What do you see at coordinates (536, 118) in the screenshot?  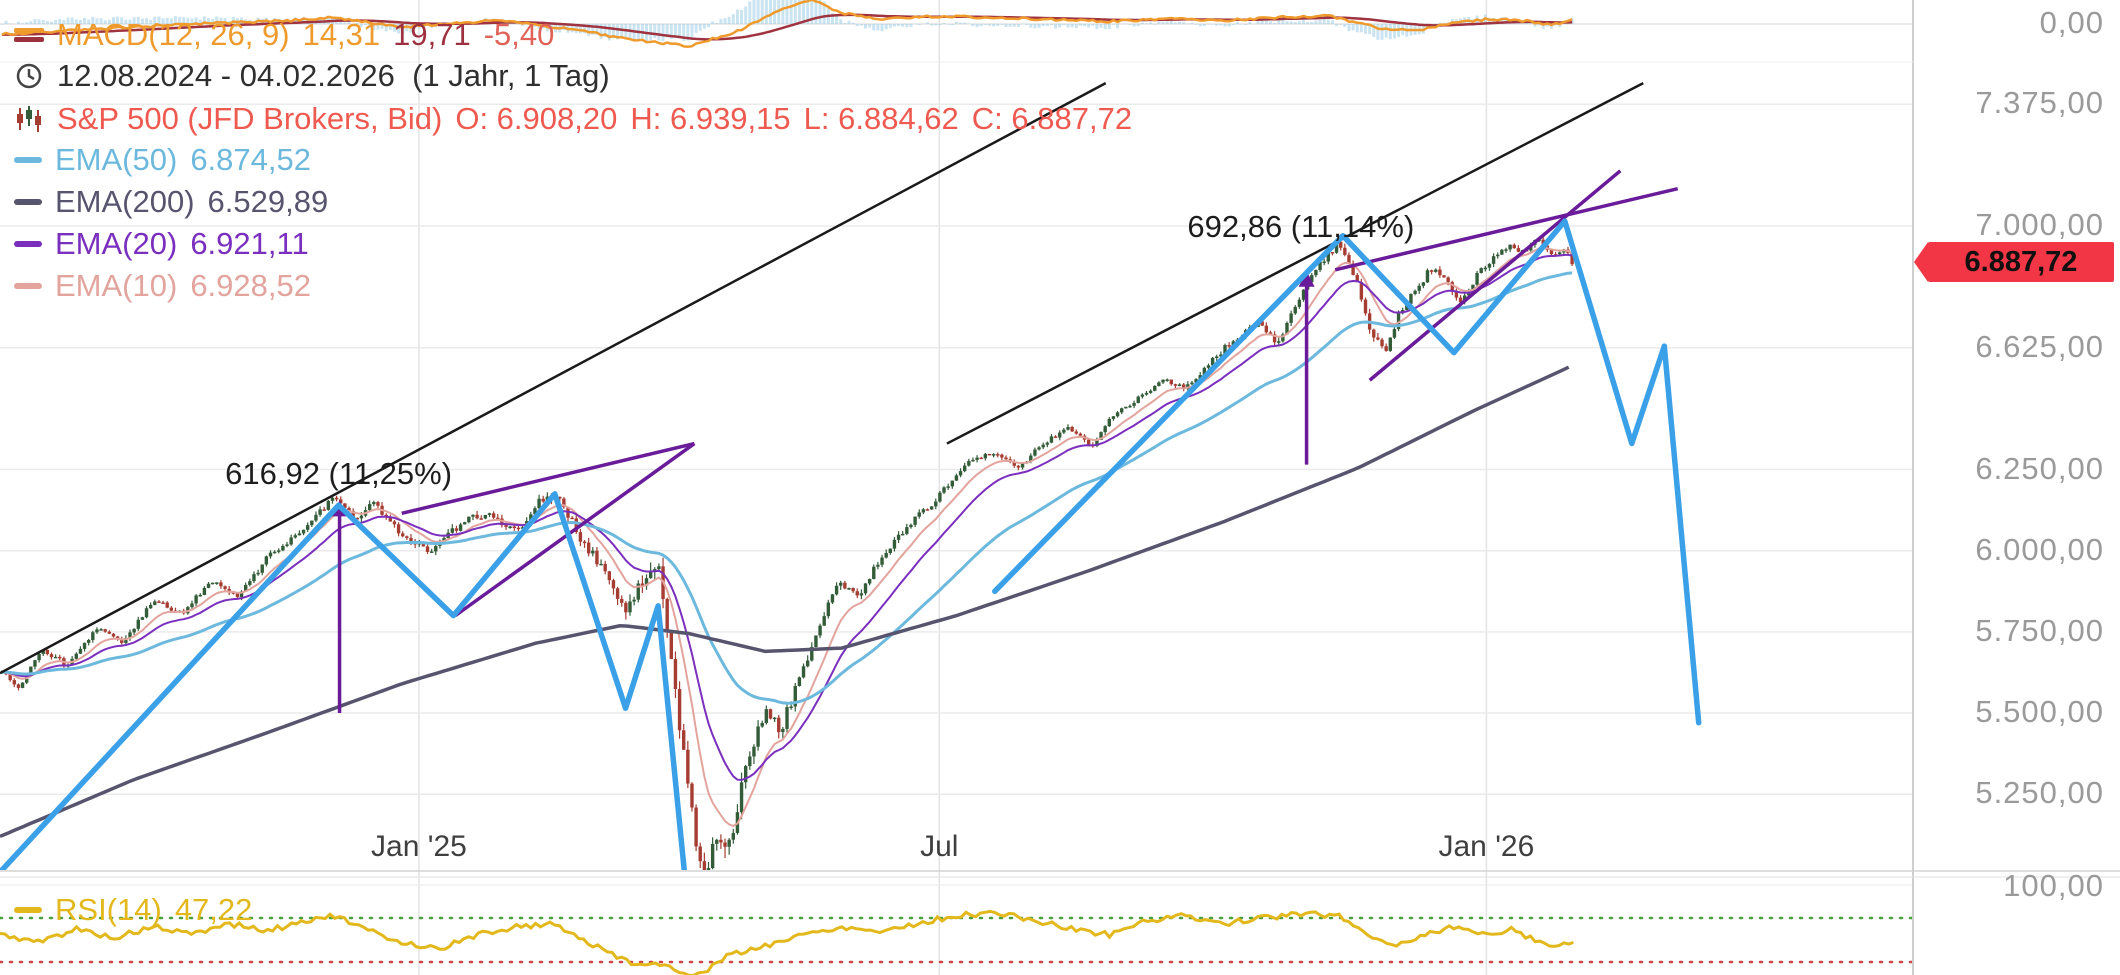 I see `symbol-open: O: 6.908,20` at bounding box center [536, 118].